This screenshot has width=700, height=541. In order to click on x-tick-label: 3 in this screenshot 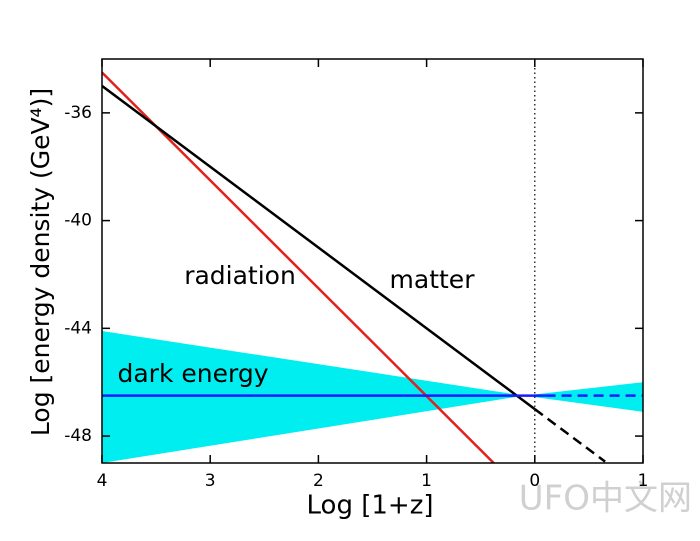, I will do `click(210, 481)`.